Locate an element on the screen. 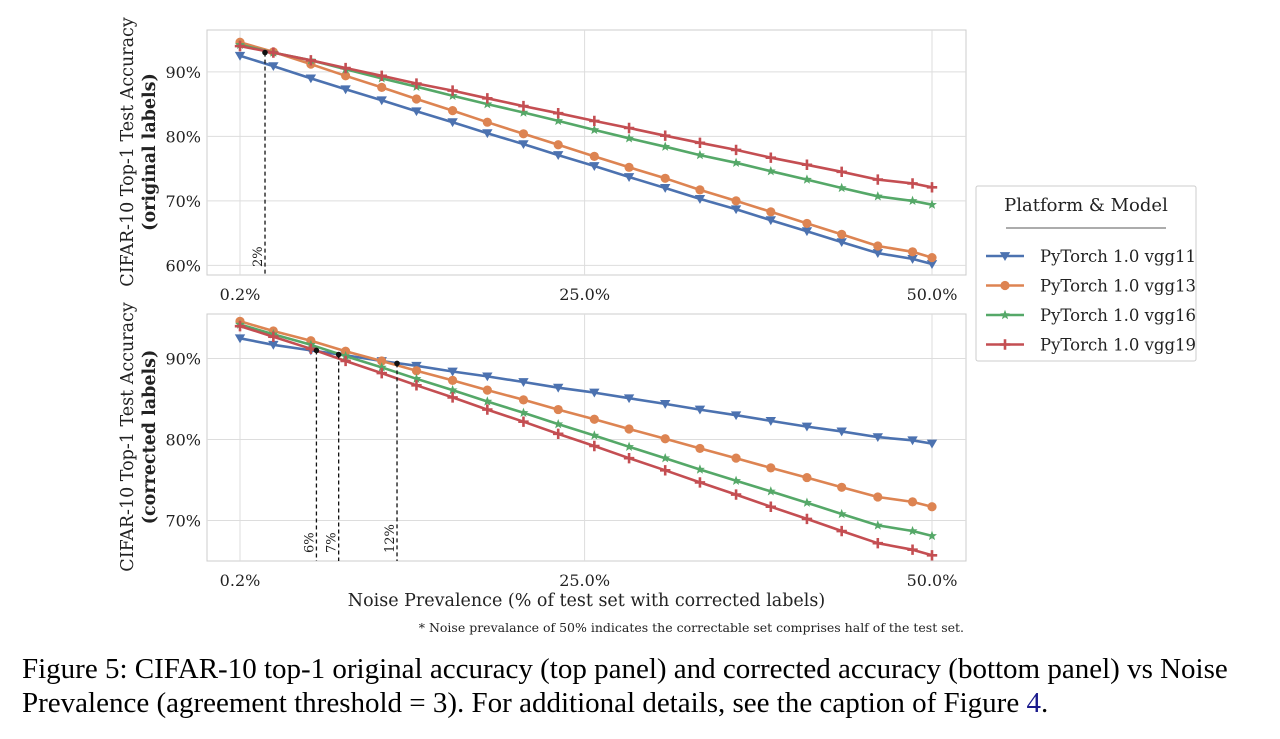 This screenshot has width=1280, height=739. y-tick-label: 90% is located at coordinates (183, 72).